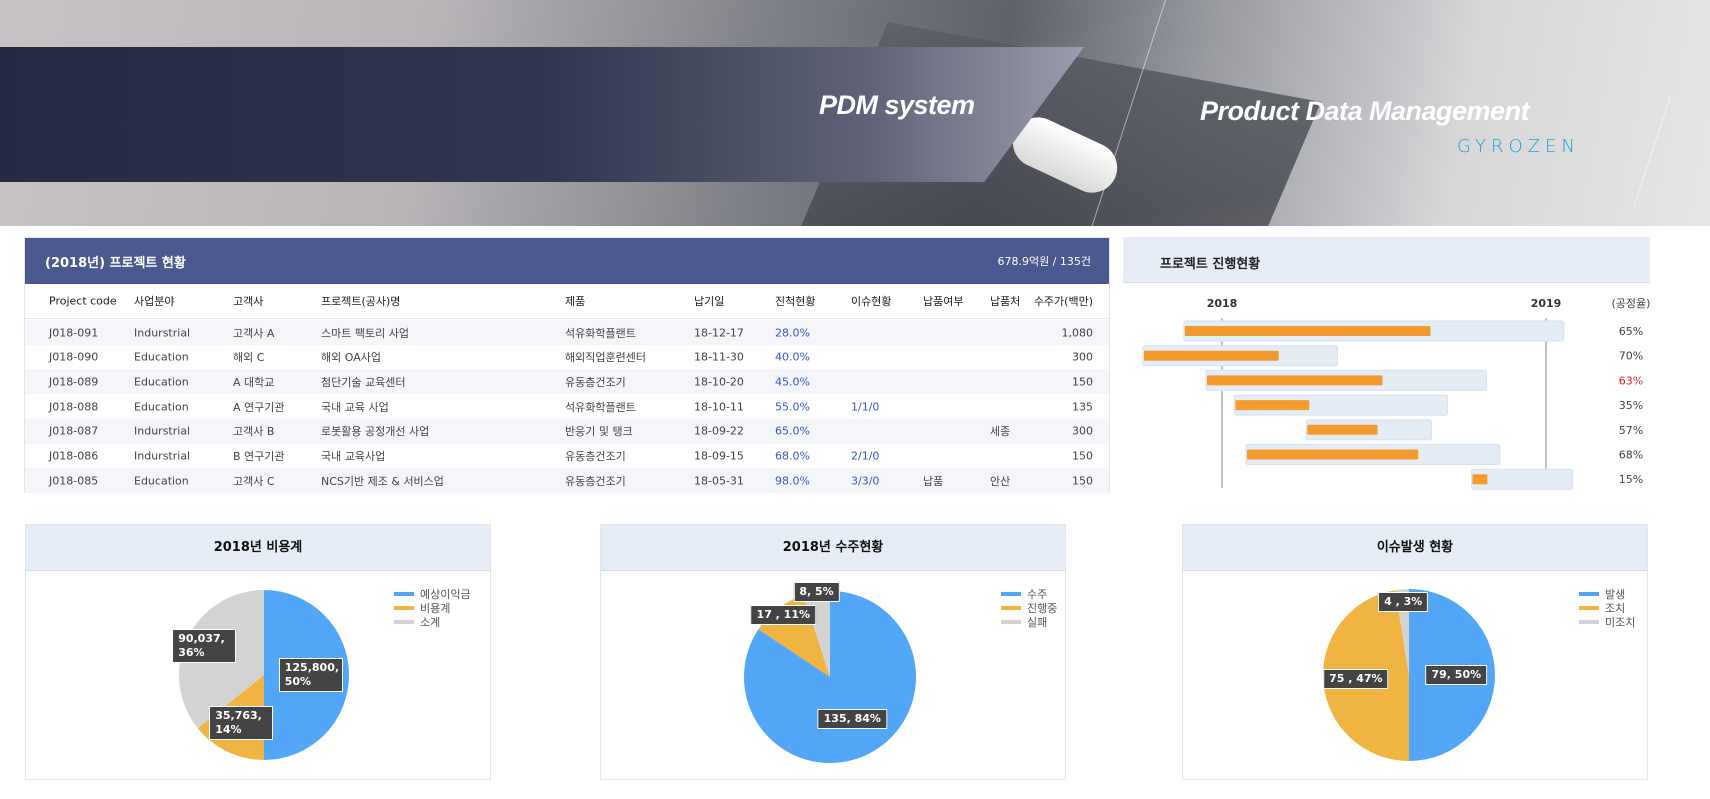 This screenshot has width=1710, height=799. Describe the element at coordinates (1356, 679) in the screenshot. I see `data-label: 75 , 47%` at that location.